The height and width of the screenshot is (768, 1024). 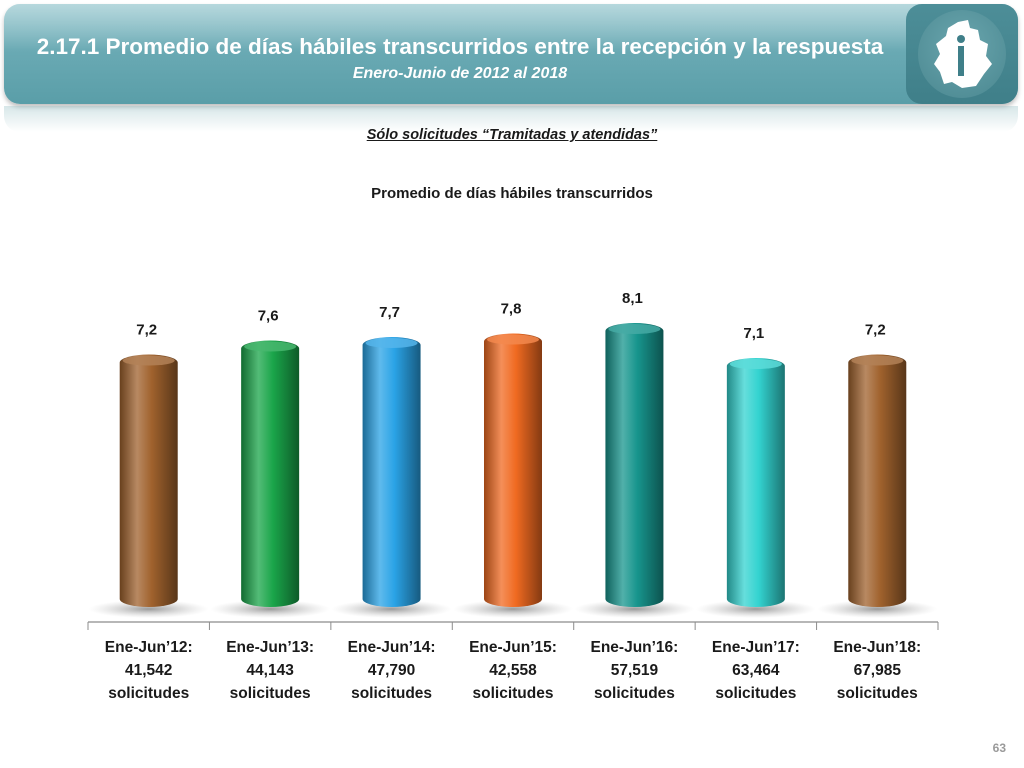 What do you see at coordinates (389, 312) in the screenshot?
I see `value-label: 7,7` at bounding box center [389, 312].